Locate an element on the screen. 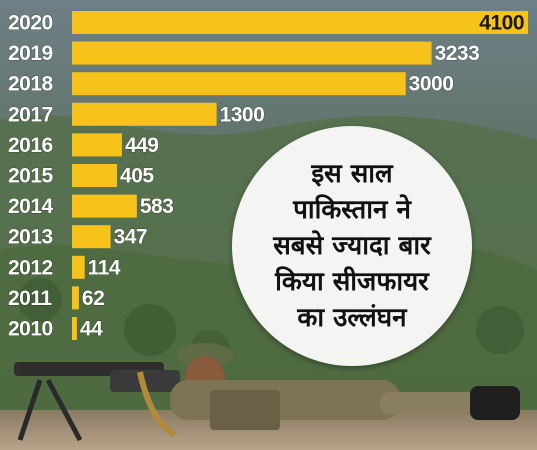  bar-2012 is located at coordinates (78, 267).